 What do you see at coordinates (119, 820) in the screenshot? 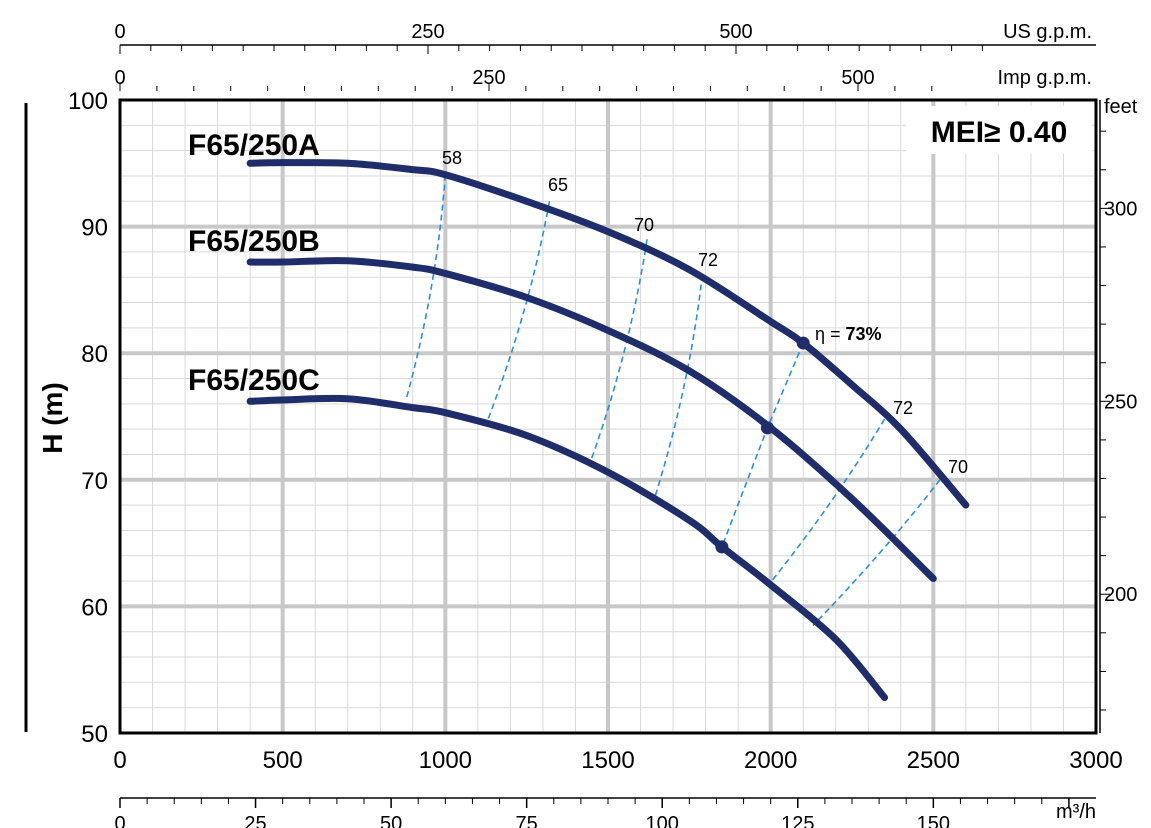
I see `bottom-tick-label: 0` at bounding box center [119, 820].